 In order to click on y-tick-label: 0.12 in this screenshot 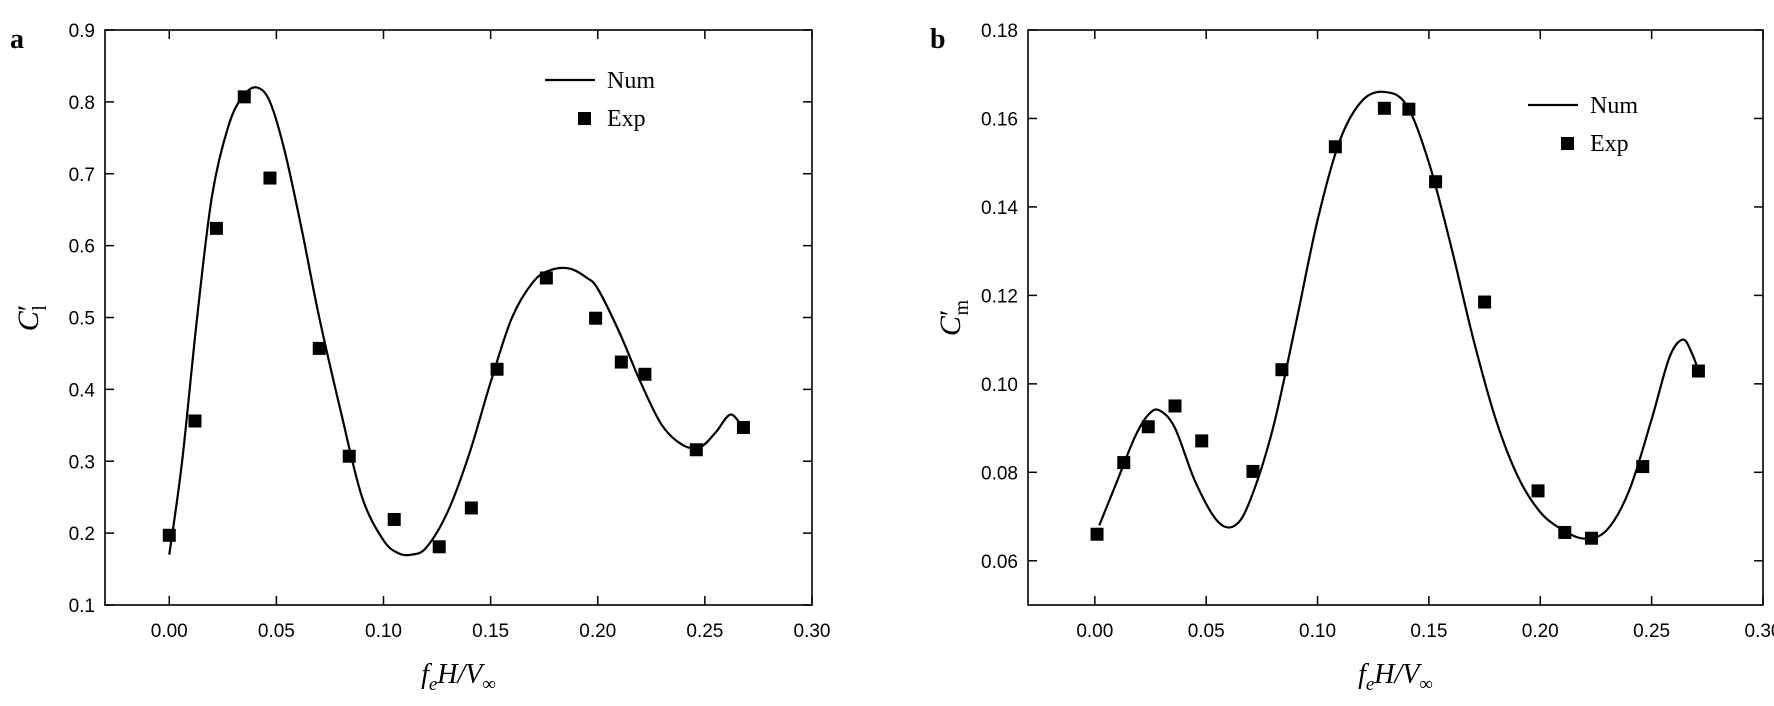, I will do `click(999, 296)`.